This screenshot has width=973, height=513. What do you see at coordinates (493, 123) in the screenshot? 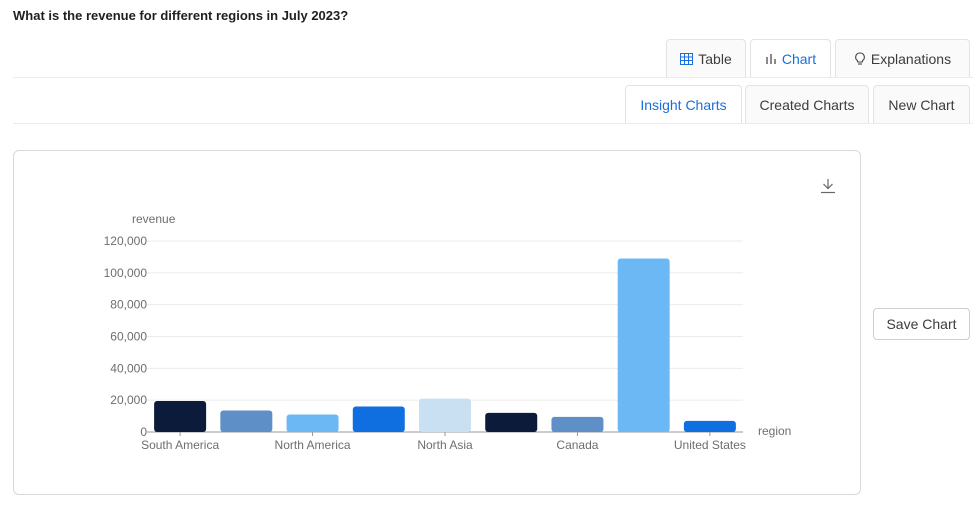
I see `chart-tabs-divider` at bounding box center [493, 123].